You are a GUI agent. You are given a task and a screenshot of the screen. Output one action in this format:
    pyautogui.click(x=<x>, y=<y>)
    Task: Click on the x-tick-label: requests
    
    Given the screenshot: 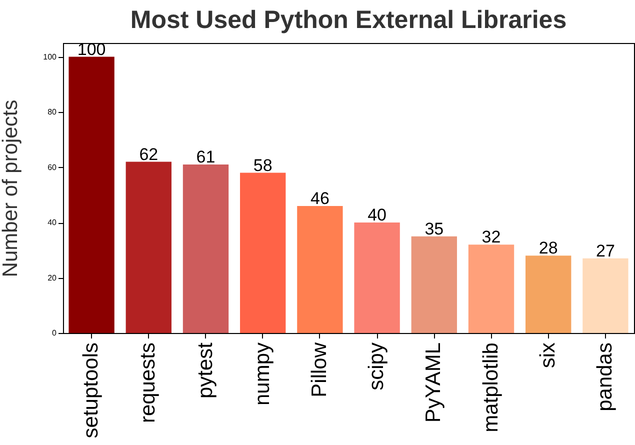 What is the action you would take?
    pyautogui.click(x=148, y=383)
    